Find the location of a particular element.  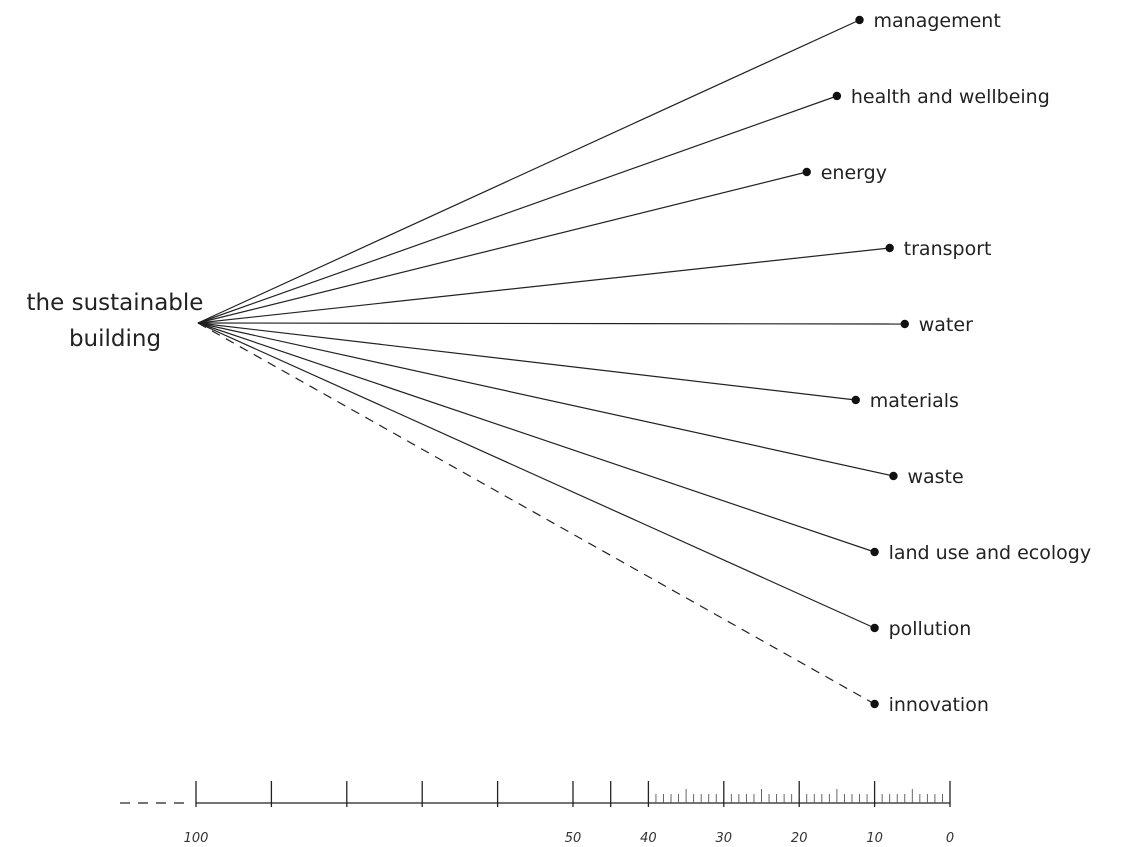

dot-waste is located at coordinates (893, 476).